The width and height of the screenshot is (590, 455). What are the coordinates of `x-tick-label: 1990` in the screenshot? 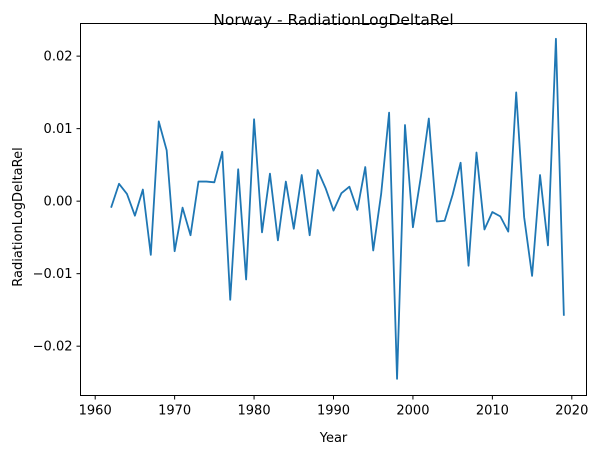 It's located at (333, 411).